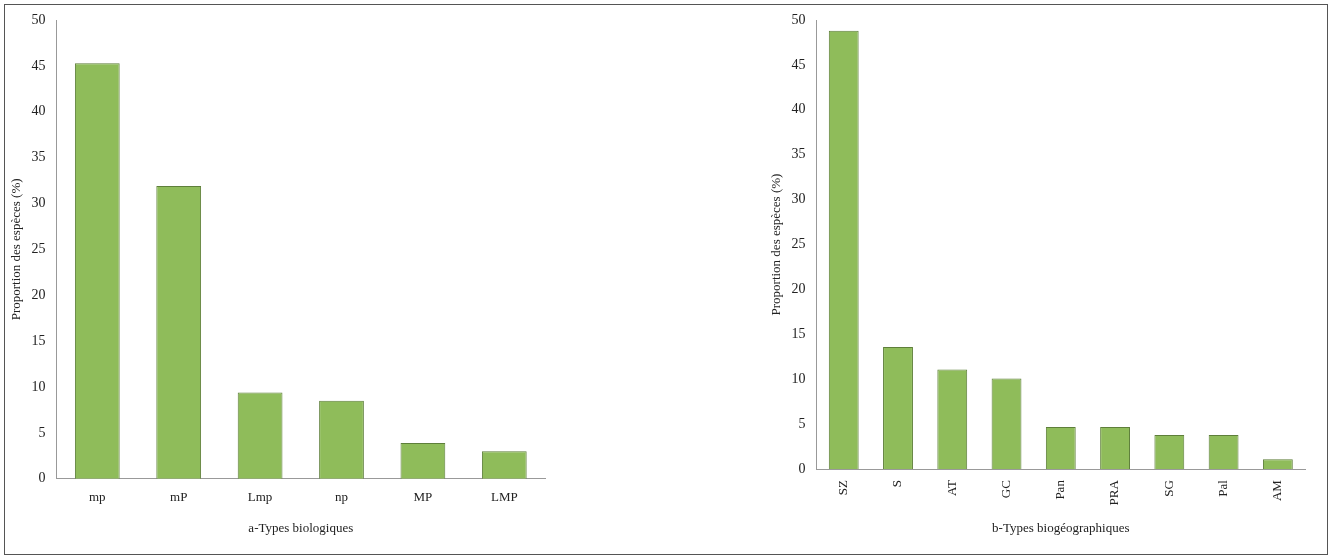 The height and width of the screenshot is (559, 1332). I want to click on x-tick-label: AT, so click(951, 488).